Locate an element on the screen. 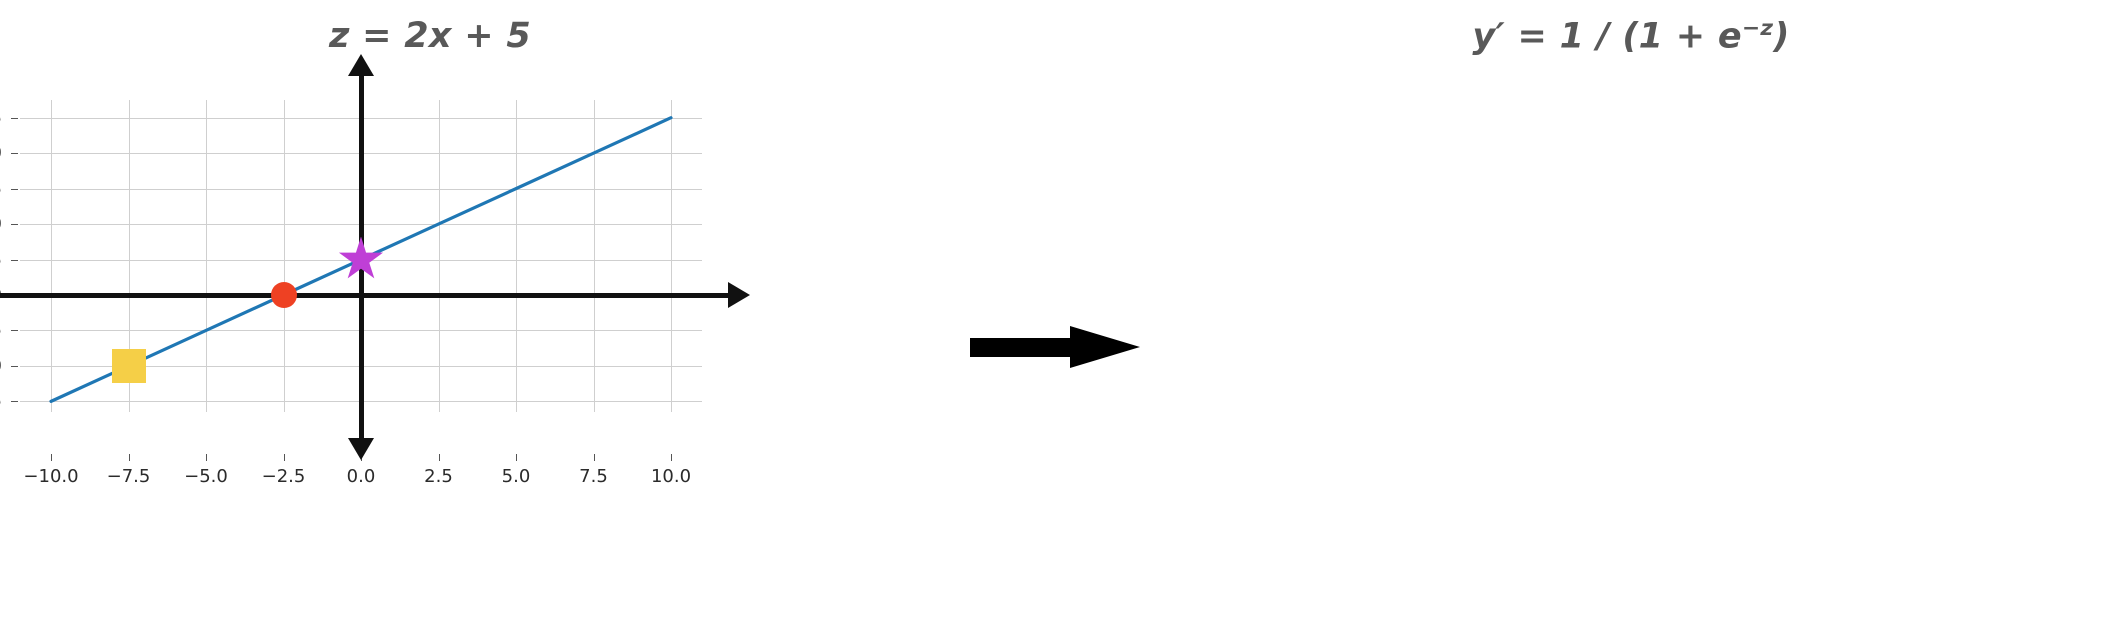 Image resolution: width=2116 pixels, height=618 pixels. flow-arrow-head is located at coordinates (1105, 347).